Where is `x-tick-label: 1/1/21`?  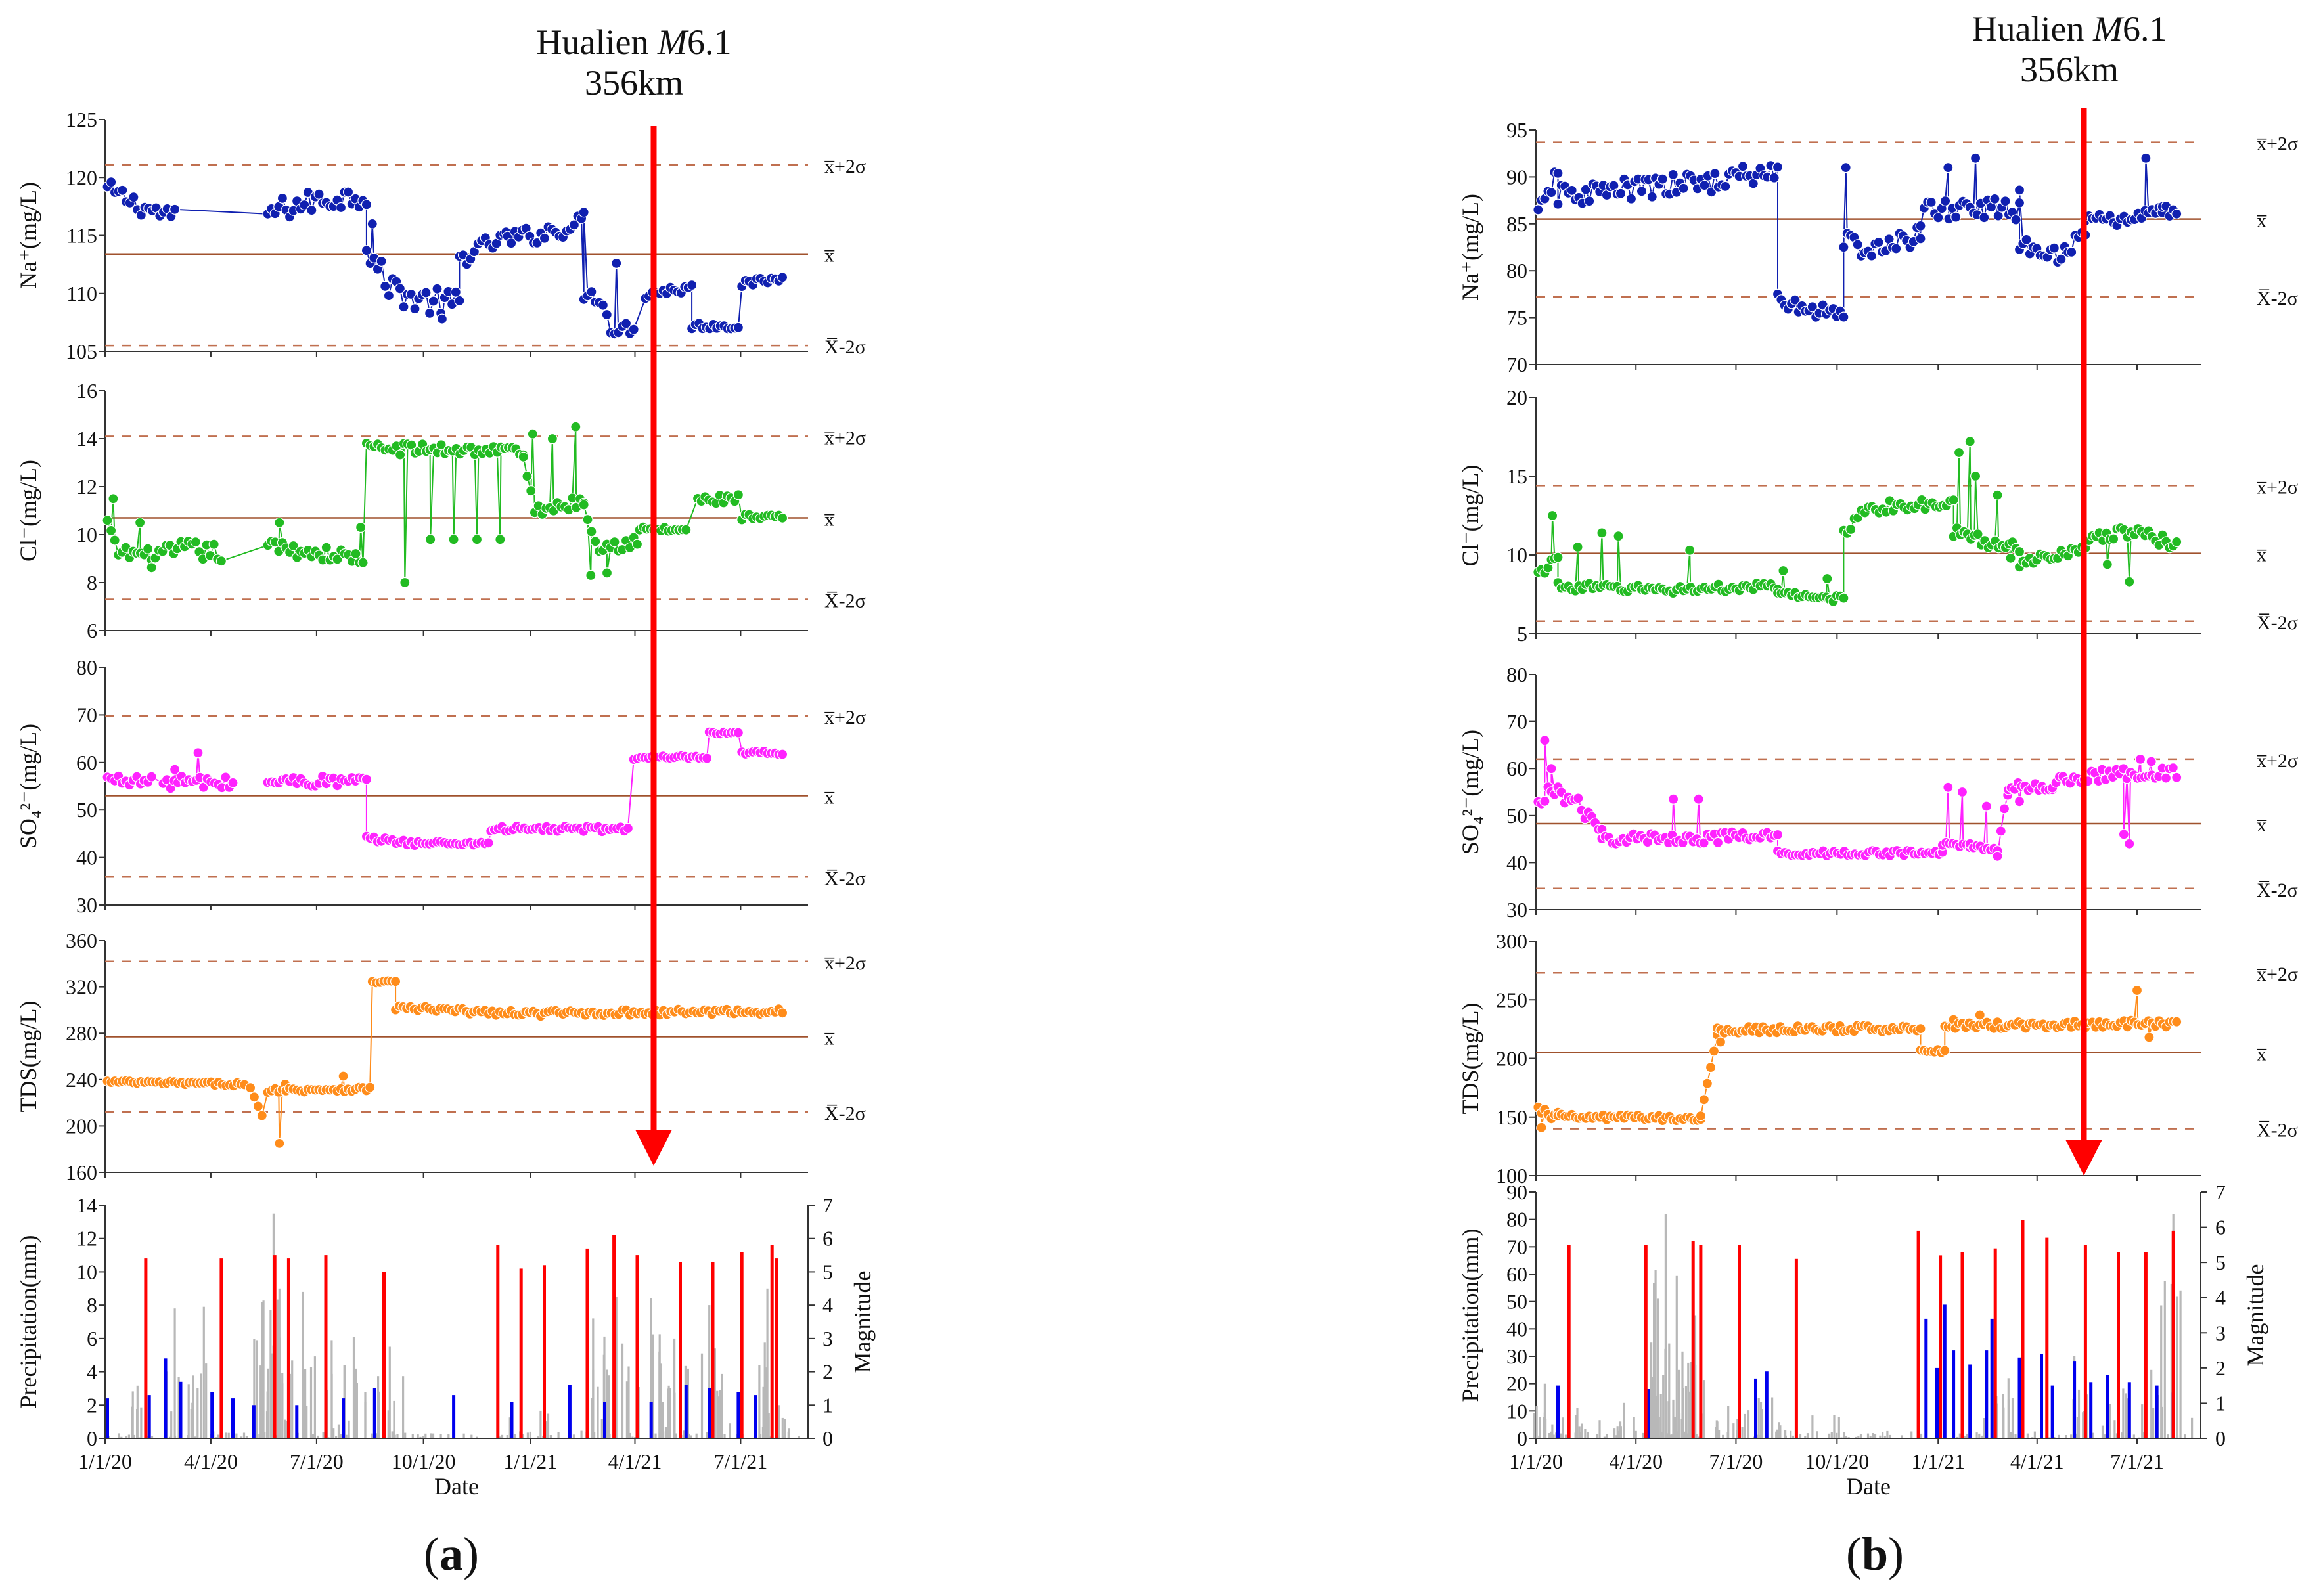 x-tick-label: 1/1/21 is located at coordinates (530, 1461).